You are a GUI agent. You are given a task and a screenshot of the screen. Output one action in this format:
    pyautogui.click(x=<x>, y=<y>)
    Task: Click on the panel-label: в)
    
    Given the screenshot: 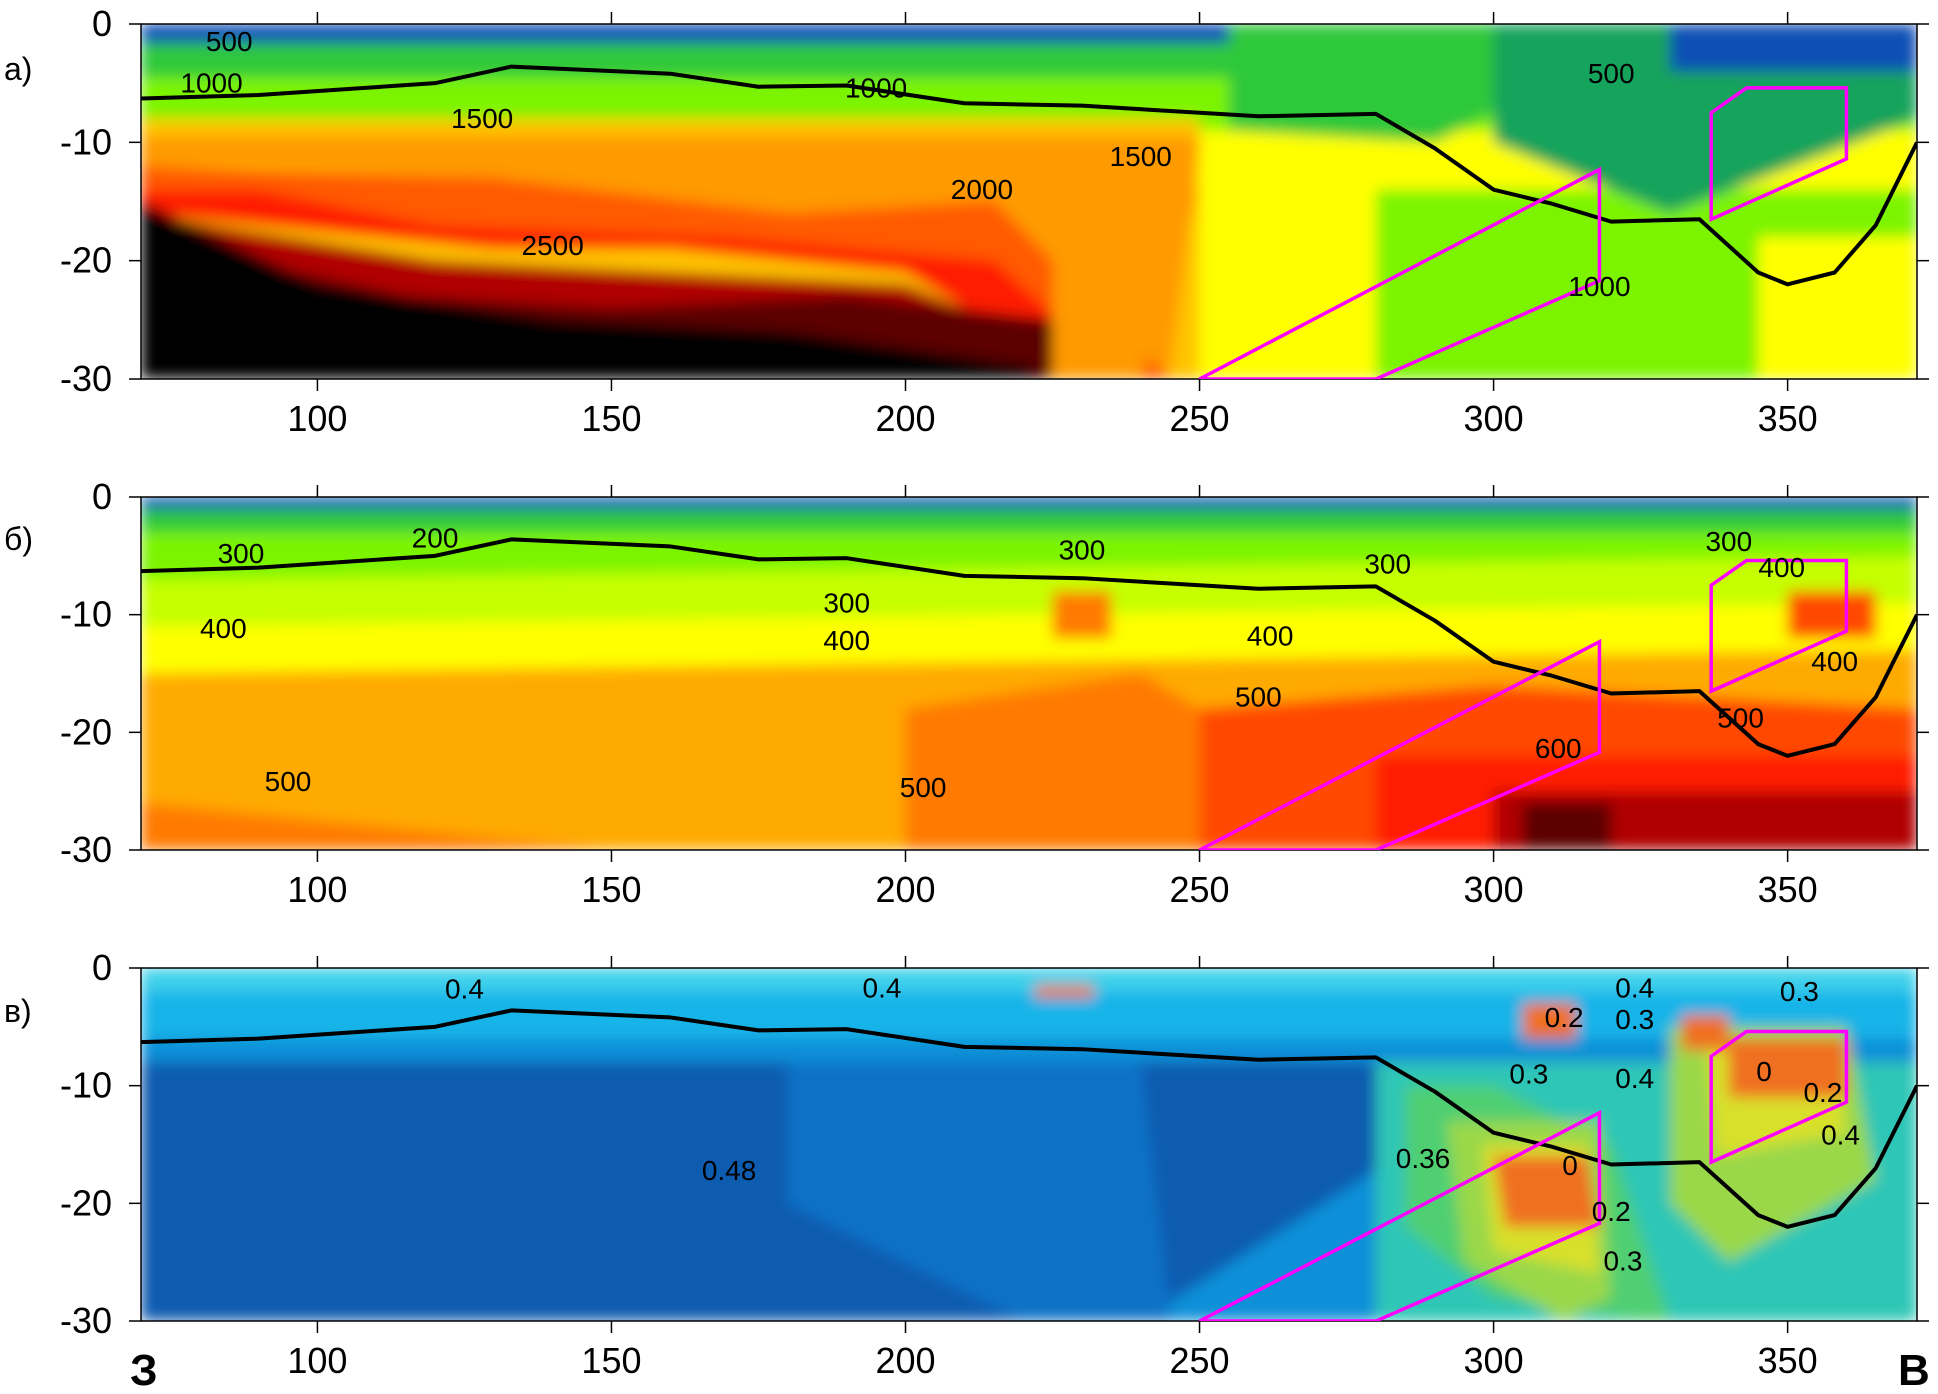 What is the action you would take?
    pyautogui.click(x=18, y=1011)
    